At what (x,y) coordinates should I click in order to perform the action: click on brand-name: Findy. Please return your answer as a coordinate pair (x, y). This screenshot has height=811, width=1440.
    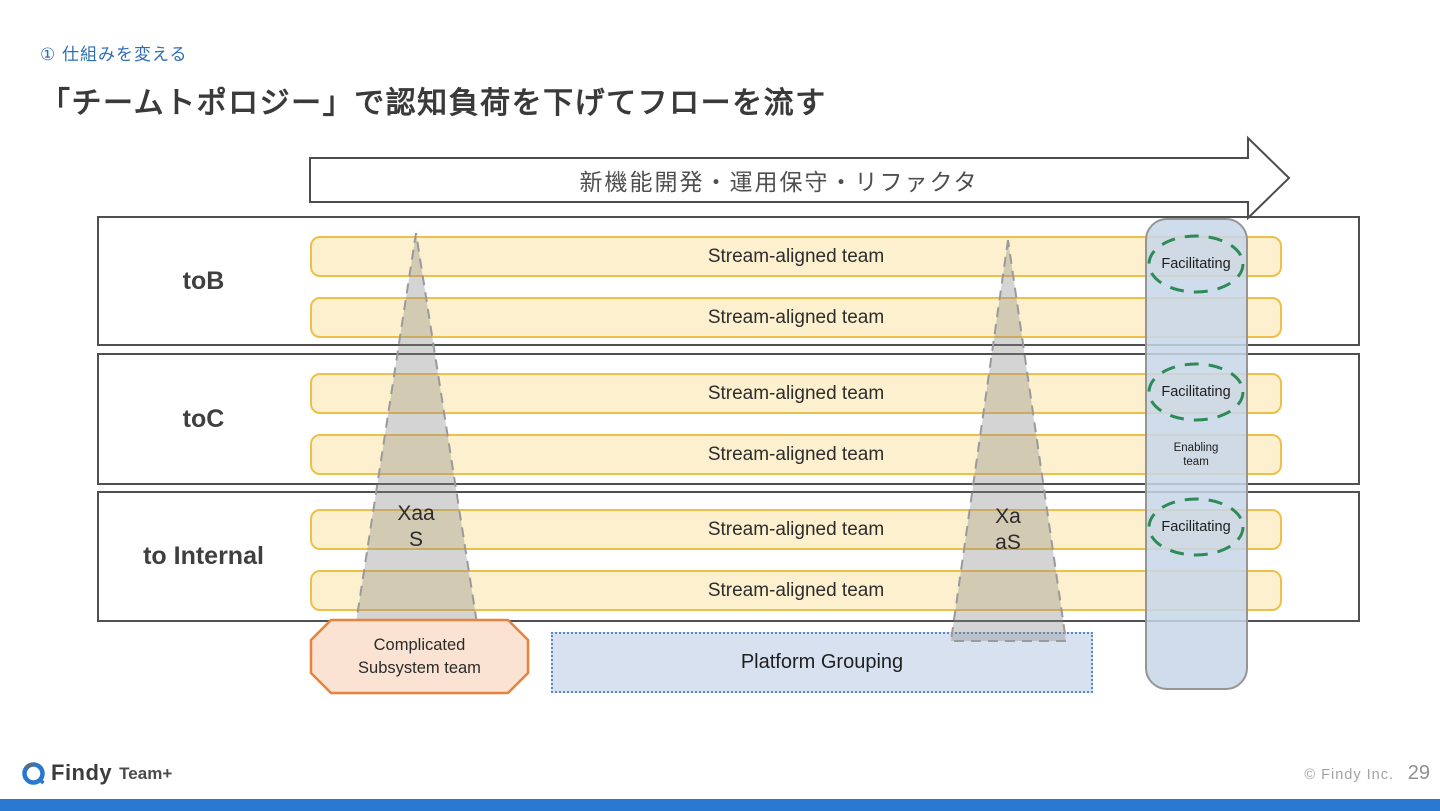
    Looking at the image, I should click on (82, 772).